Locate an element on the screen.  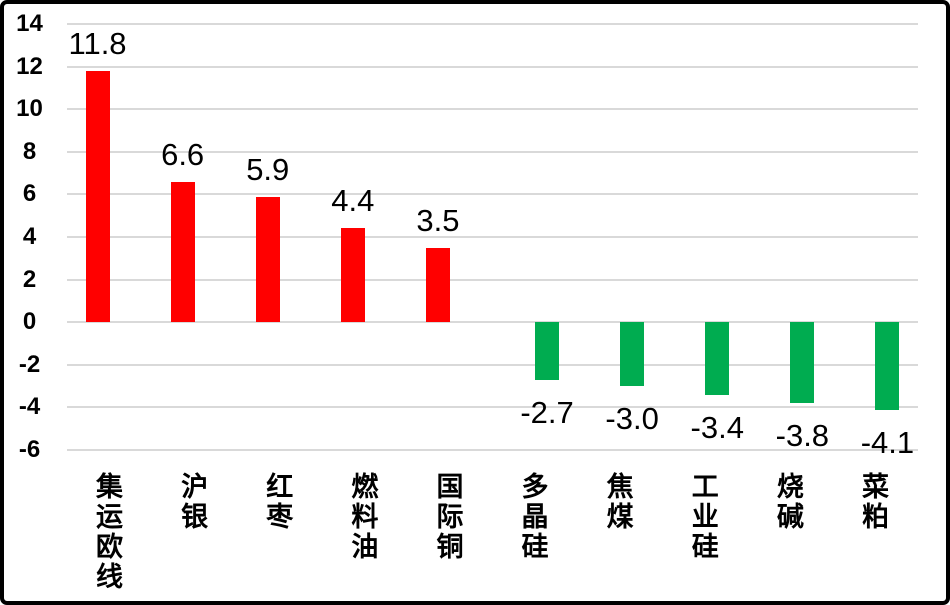
x-axis-category-label: 多晶硅 is located at coordinates (535, 517).